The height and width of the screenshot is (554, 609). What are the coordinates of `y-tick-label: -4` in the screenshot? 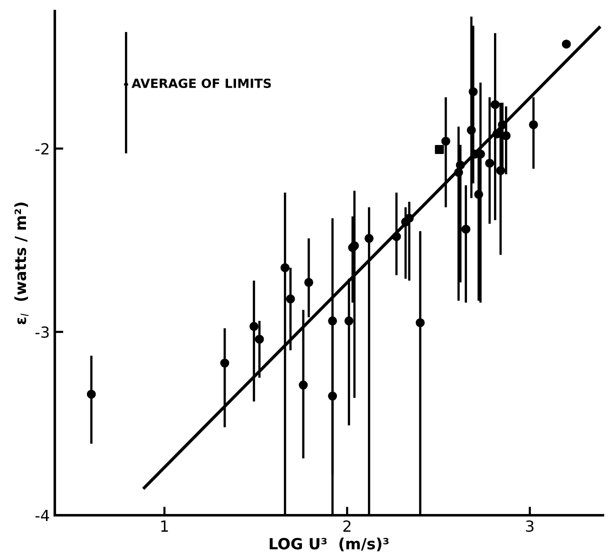 It's located at (42, 516).